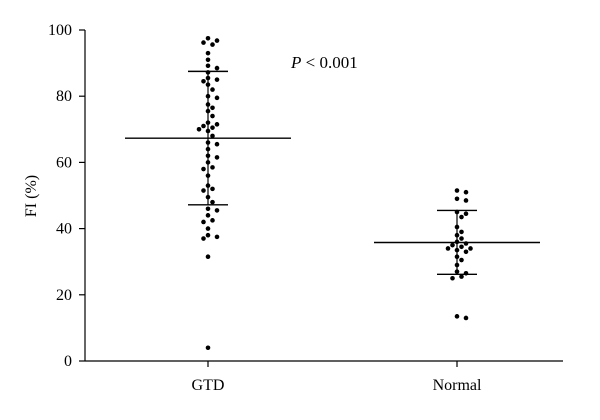 This screenshot has height=420, width=600. Describe the element at coordinates (31, 196) in the screenshot. I see `y-axis-label: FI (%)` at that location.